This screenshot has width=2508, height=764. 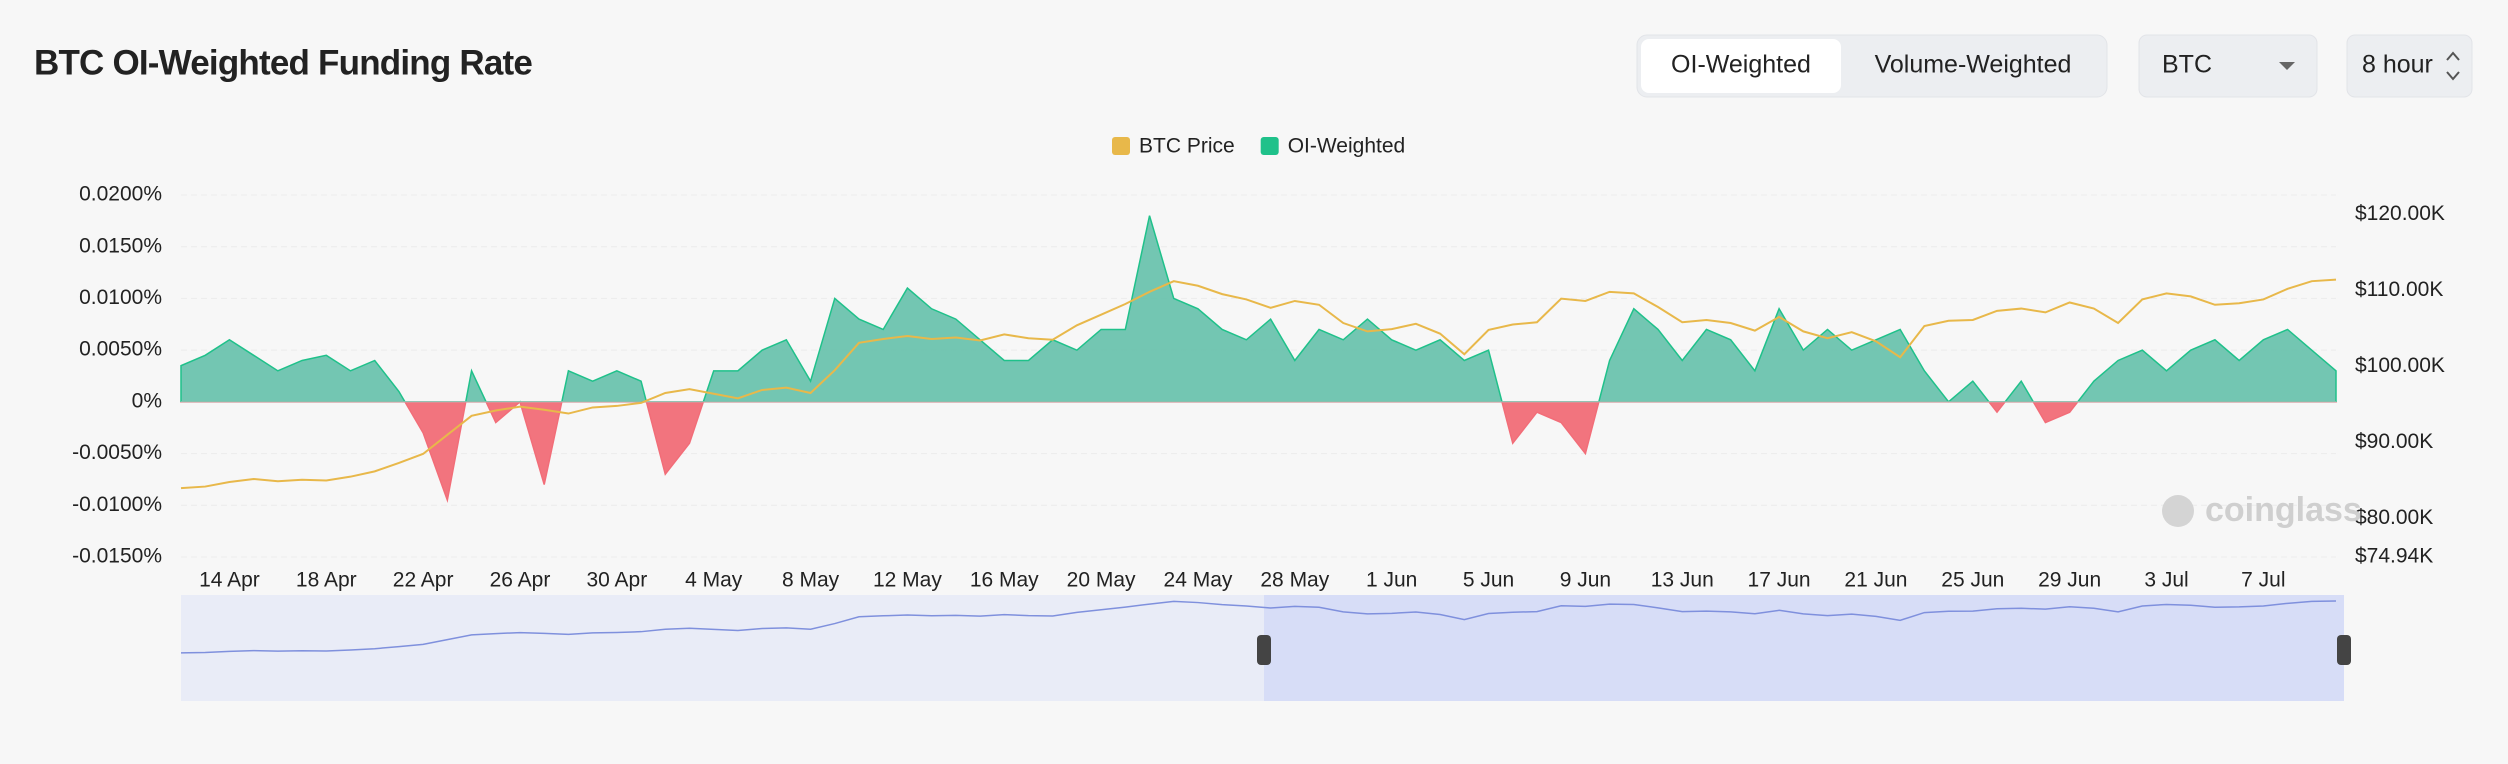 What do you see at coordinates (1101, 580) in the screenshot?
I see `x-tick-label: 20 May` at bounding box center [1101, 580].